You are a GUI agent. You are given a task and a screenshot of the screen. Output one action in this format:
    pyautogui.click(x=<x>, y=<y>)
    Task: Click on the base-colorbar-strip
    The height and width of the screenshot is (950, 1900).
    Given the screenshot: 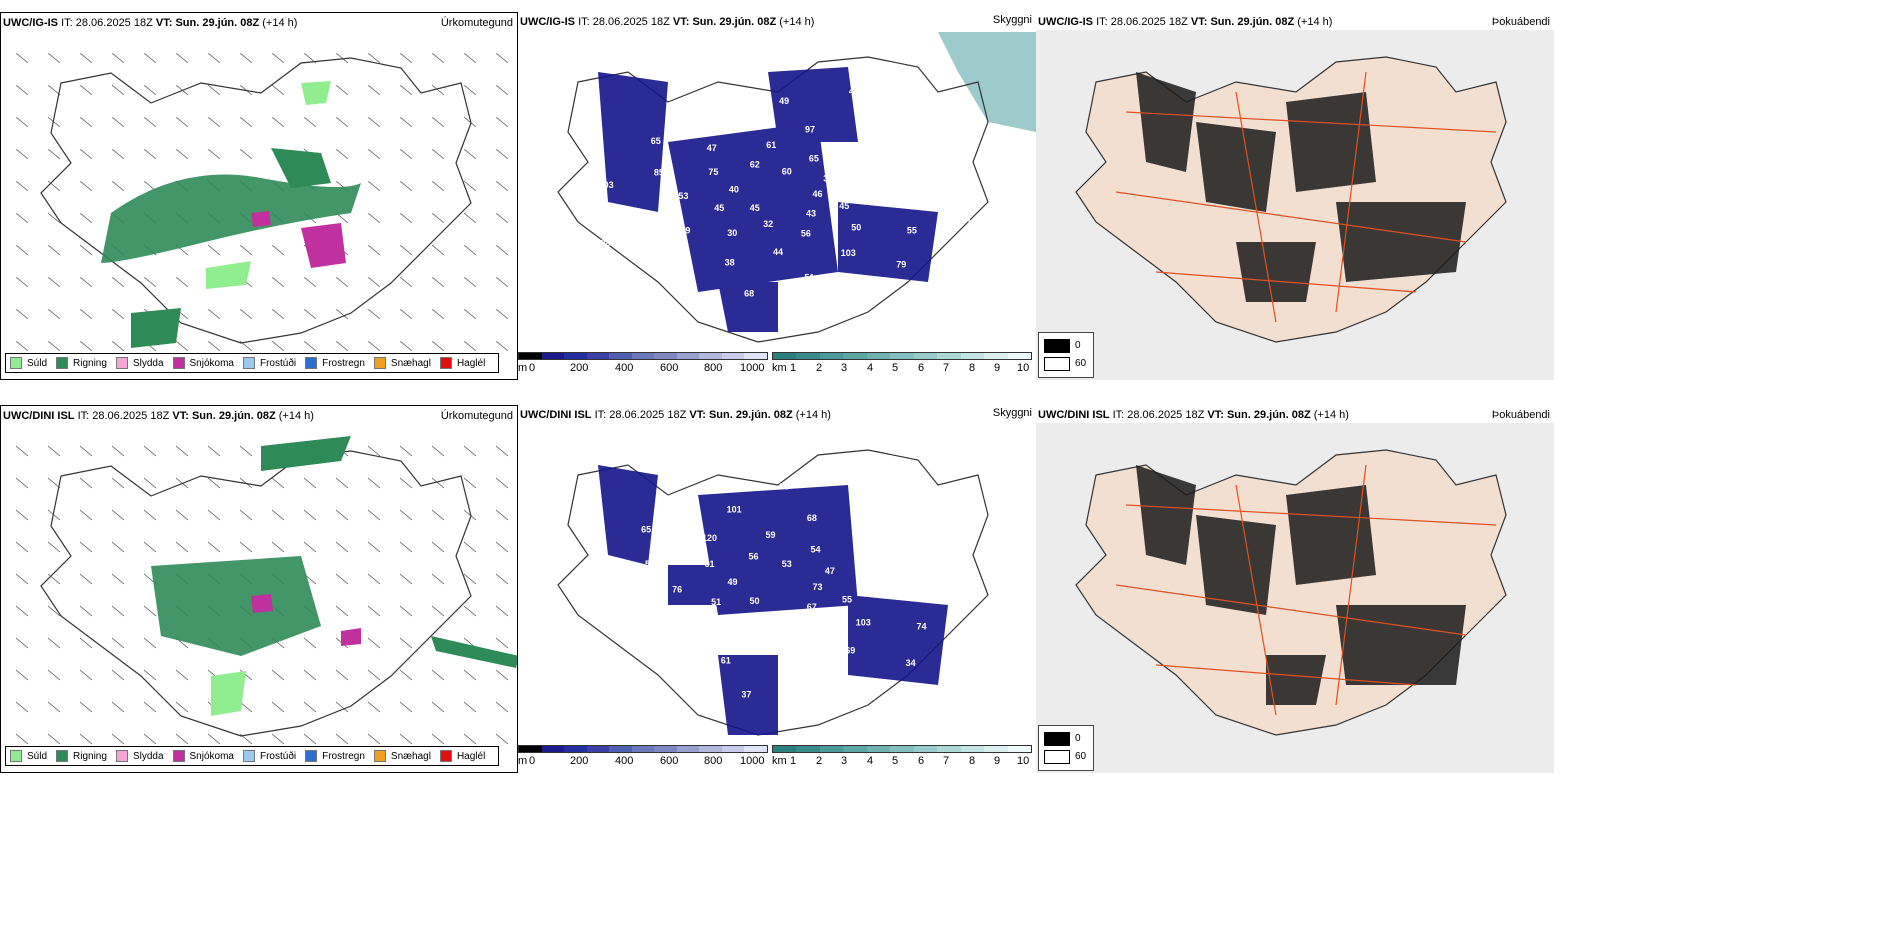 What is the action you would take?
    pyautogui.click(x=643, y=356)
    